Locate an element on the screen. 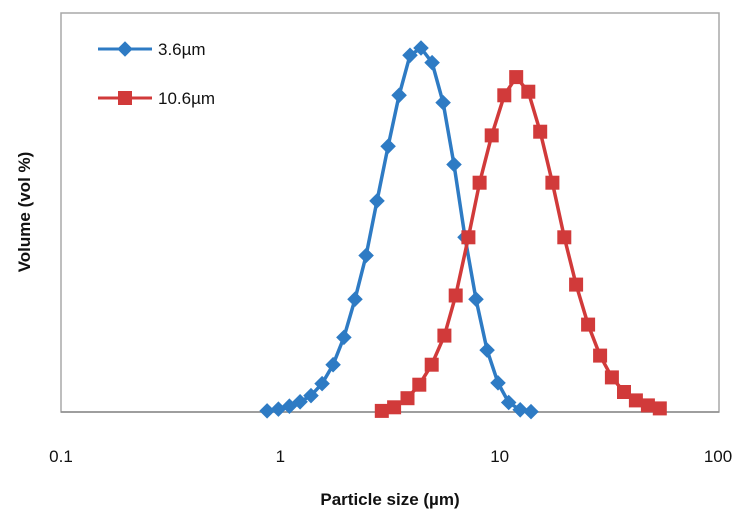 The width and height of the screenshot is (744, 522). x-tick-label: 100 is located at coordinates (718, 456).